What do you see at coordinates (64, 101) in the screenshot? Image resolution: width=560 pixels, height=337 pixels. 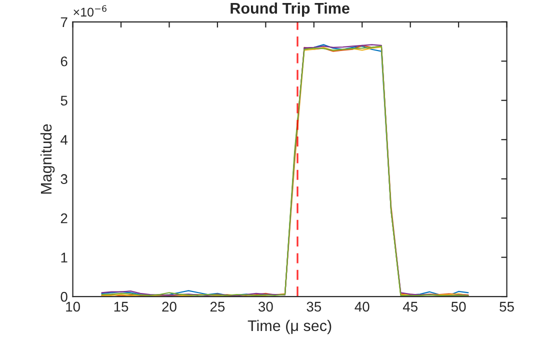 I see `y-tick-label: 5` at bounding box center [64, 101].